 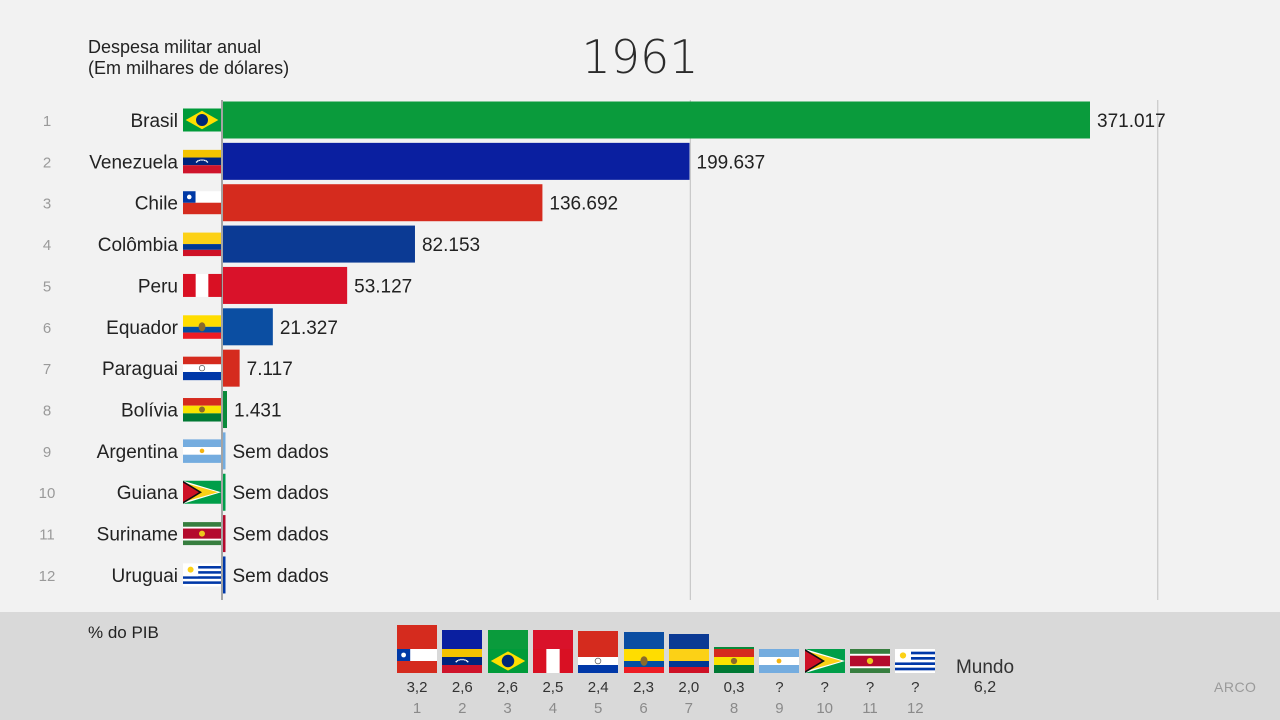 I want to click on gdp-rank-label: 8, so click(x=734, y=708).